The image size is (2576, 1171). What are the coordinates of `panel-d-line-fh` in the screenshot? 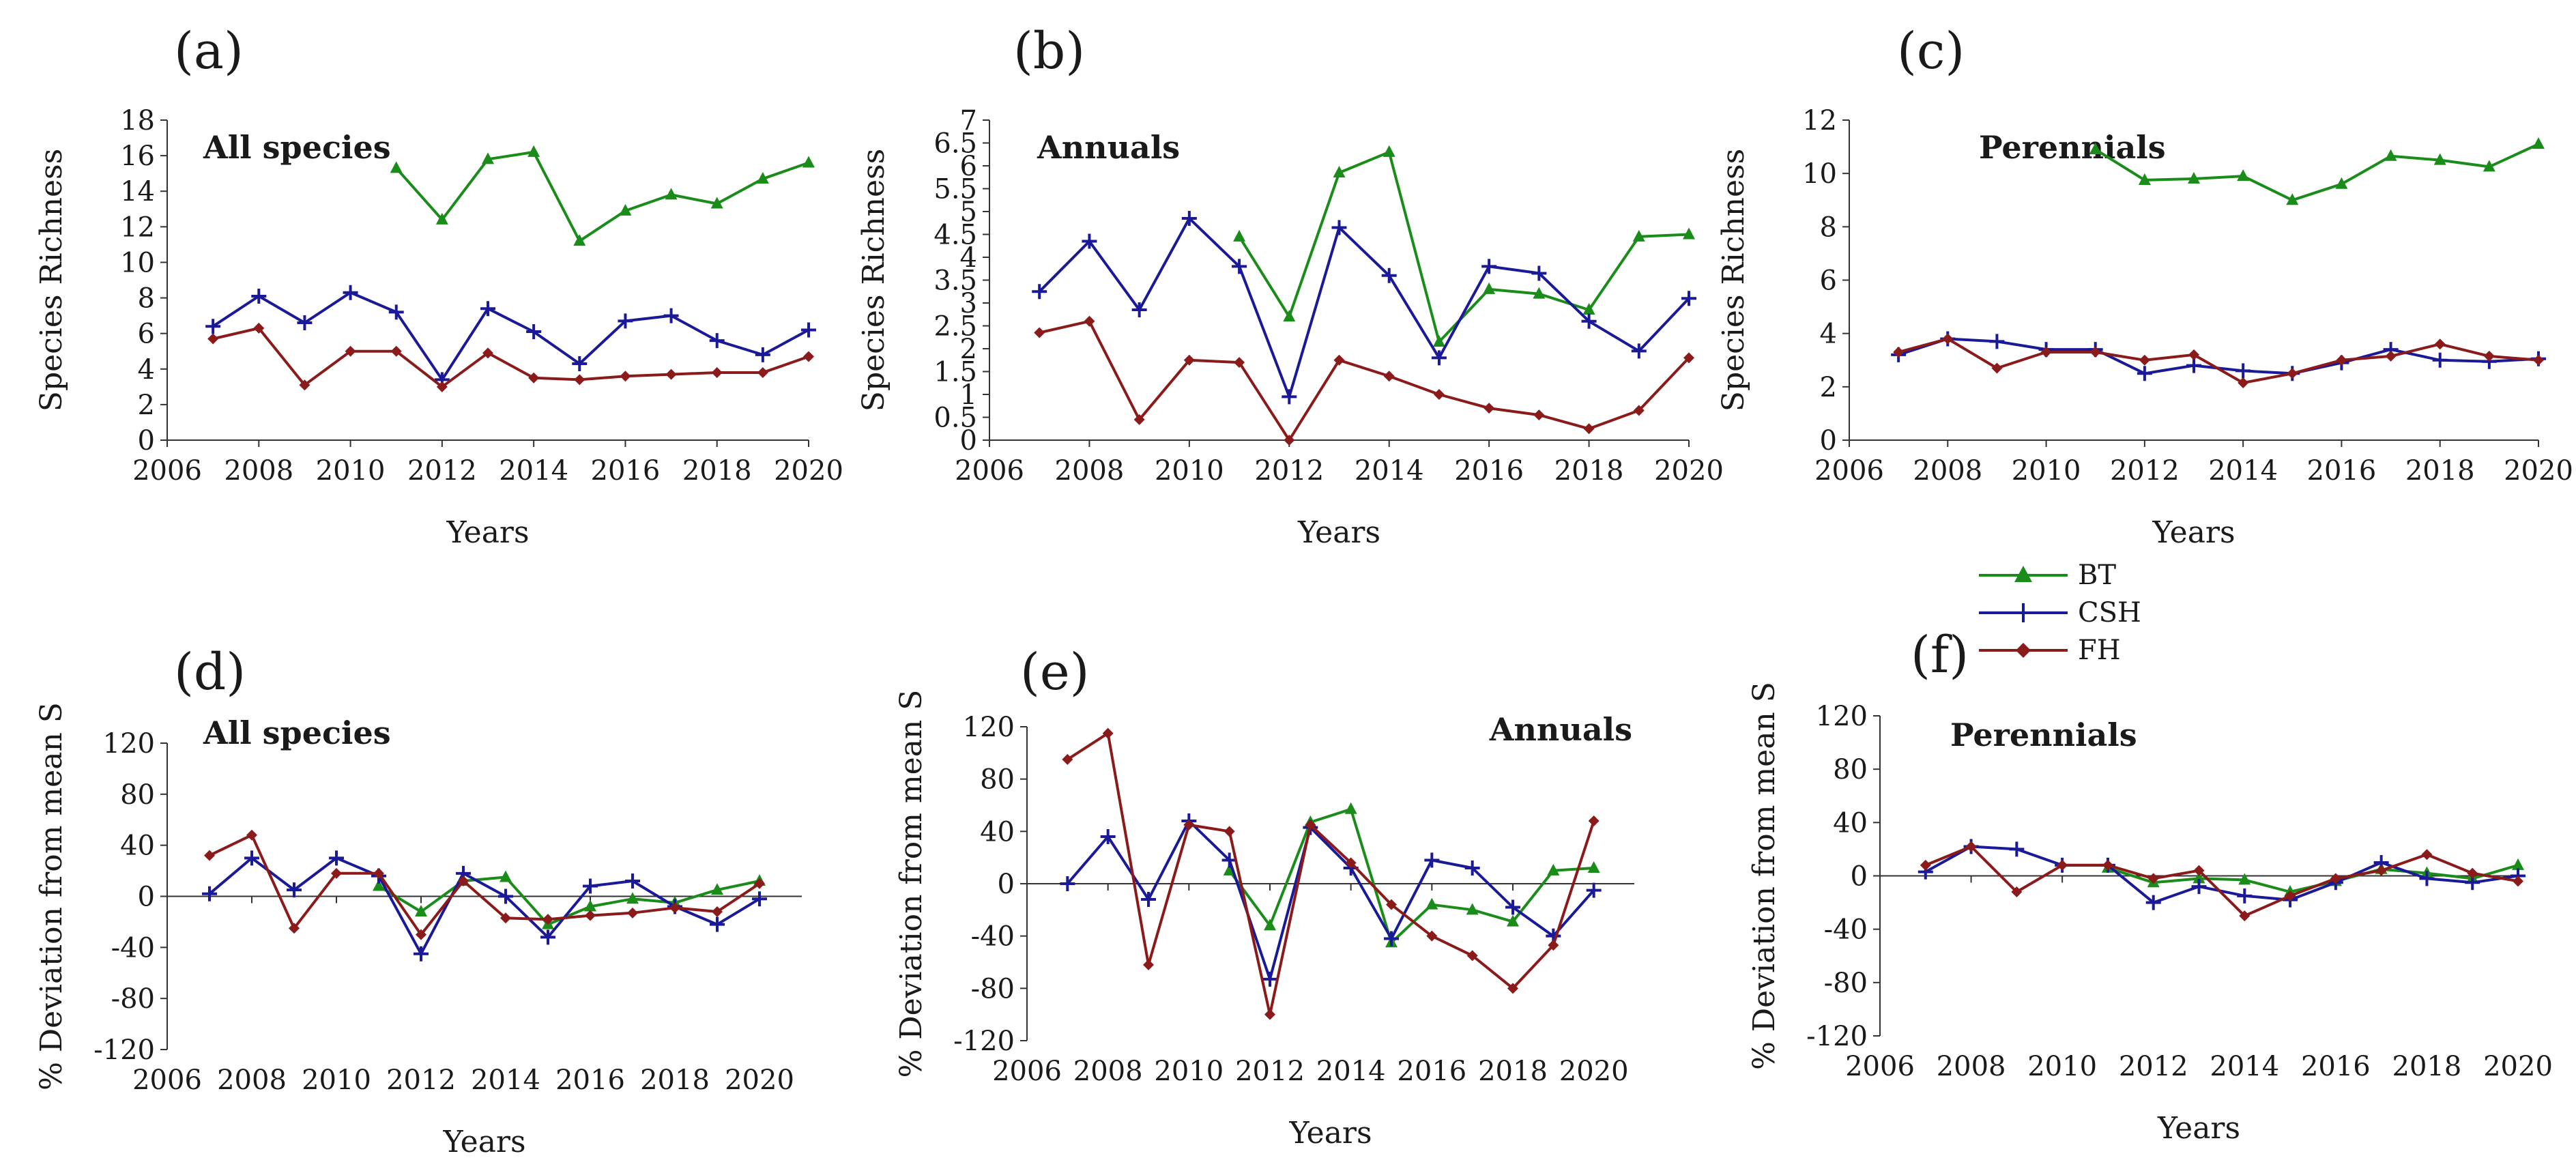 It's located at (485, 884).